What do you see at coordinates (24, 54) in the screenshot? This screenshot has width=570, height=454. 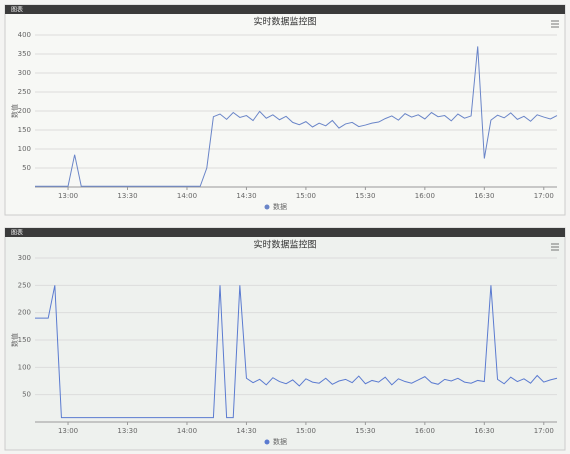 I see `y-tick-label: 350` at bounding box center [24, 54].